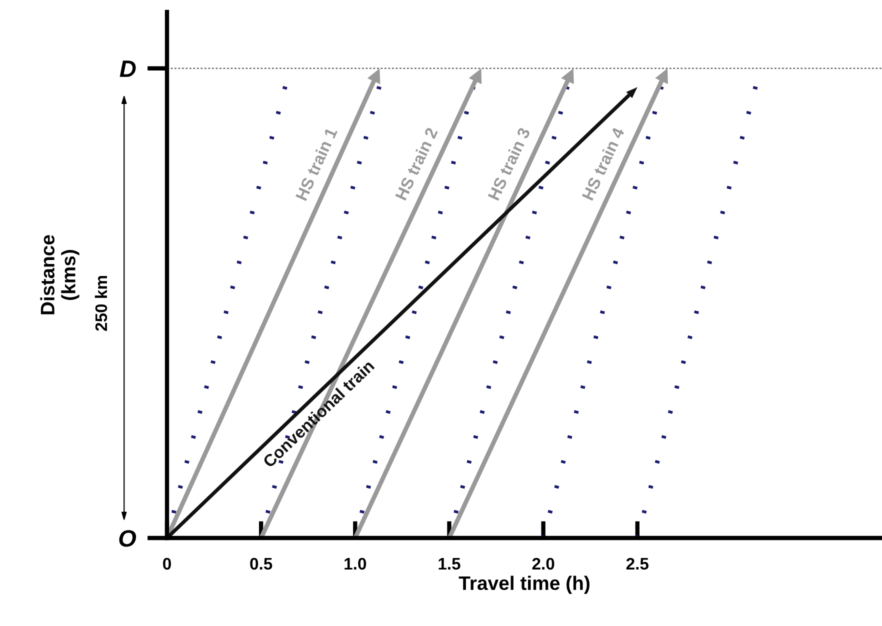 The image size is (882, 626). I want to click on text: Distance (kms), so click(60, 274).